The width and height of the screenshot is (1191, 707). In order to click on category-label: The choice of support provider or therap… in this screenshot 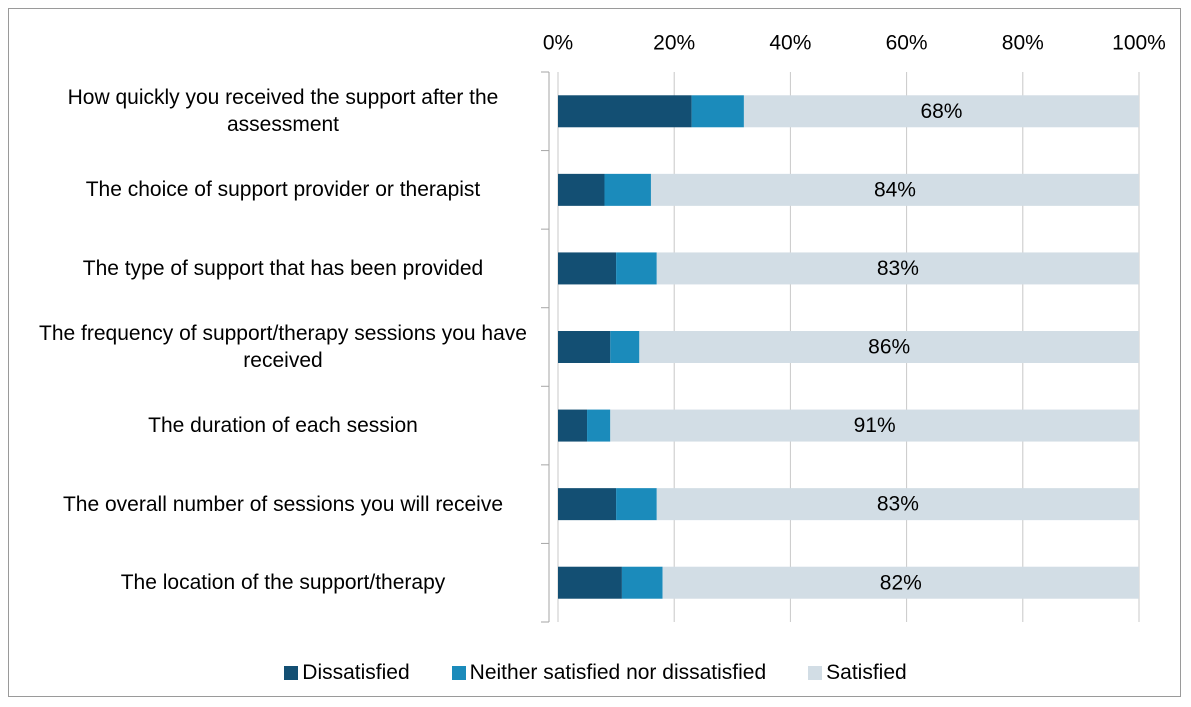, I will do `click(283, 190)`.